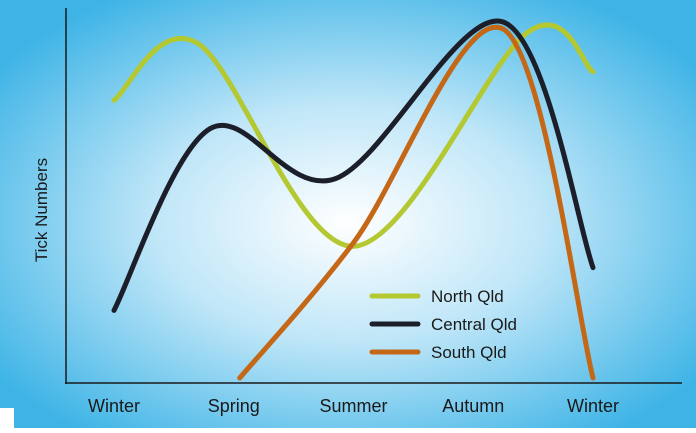  I want to click on legend-item-north-qld: North Qld, so click(436, 296).